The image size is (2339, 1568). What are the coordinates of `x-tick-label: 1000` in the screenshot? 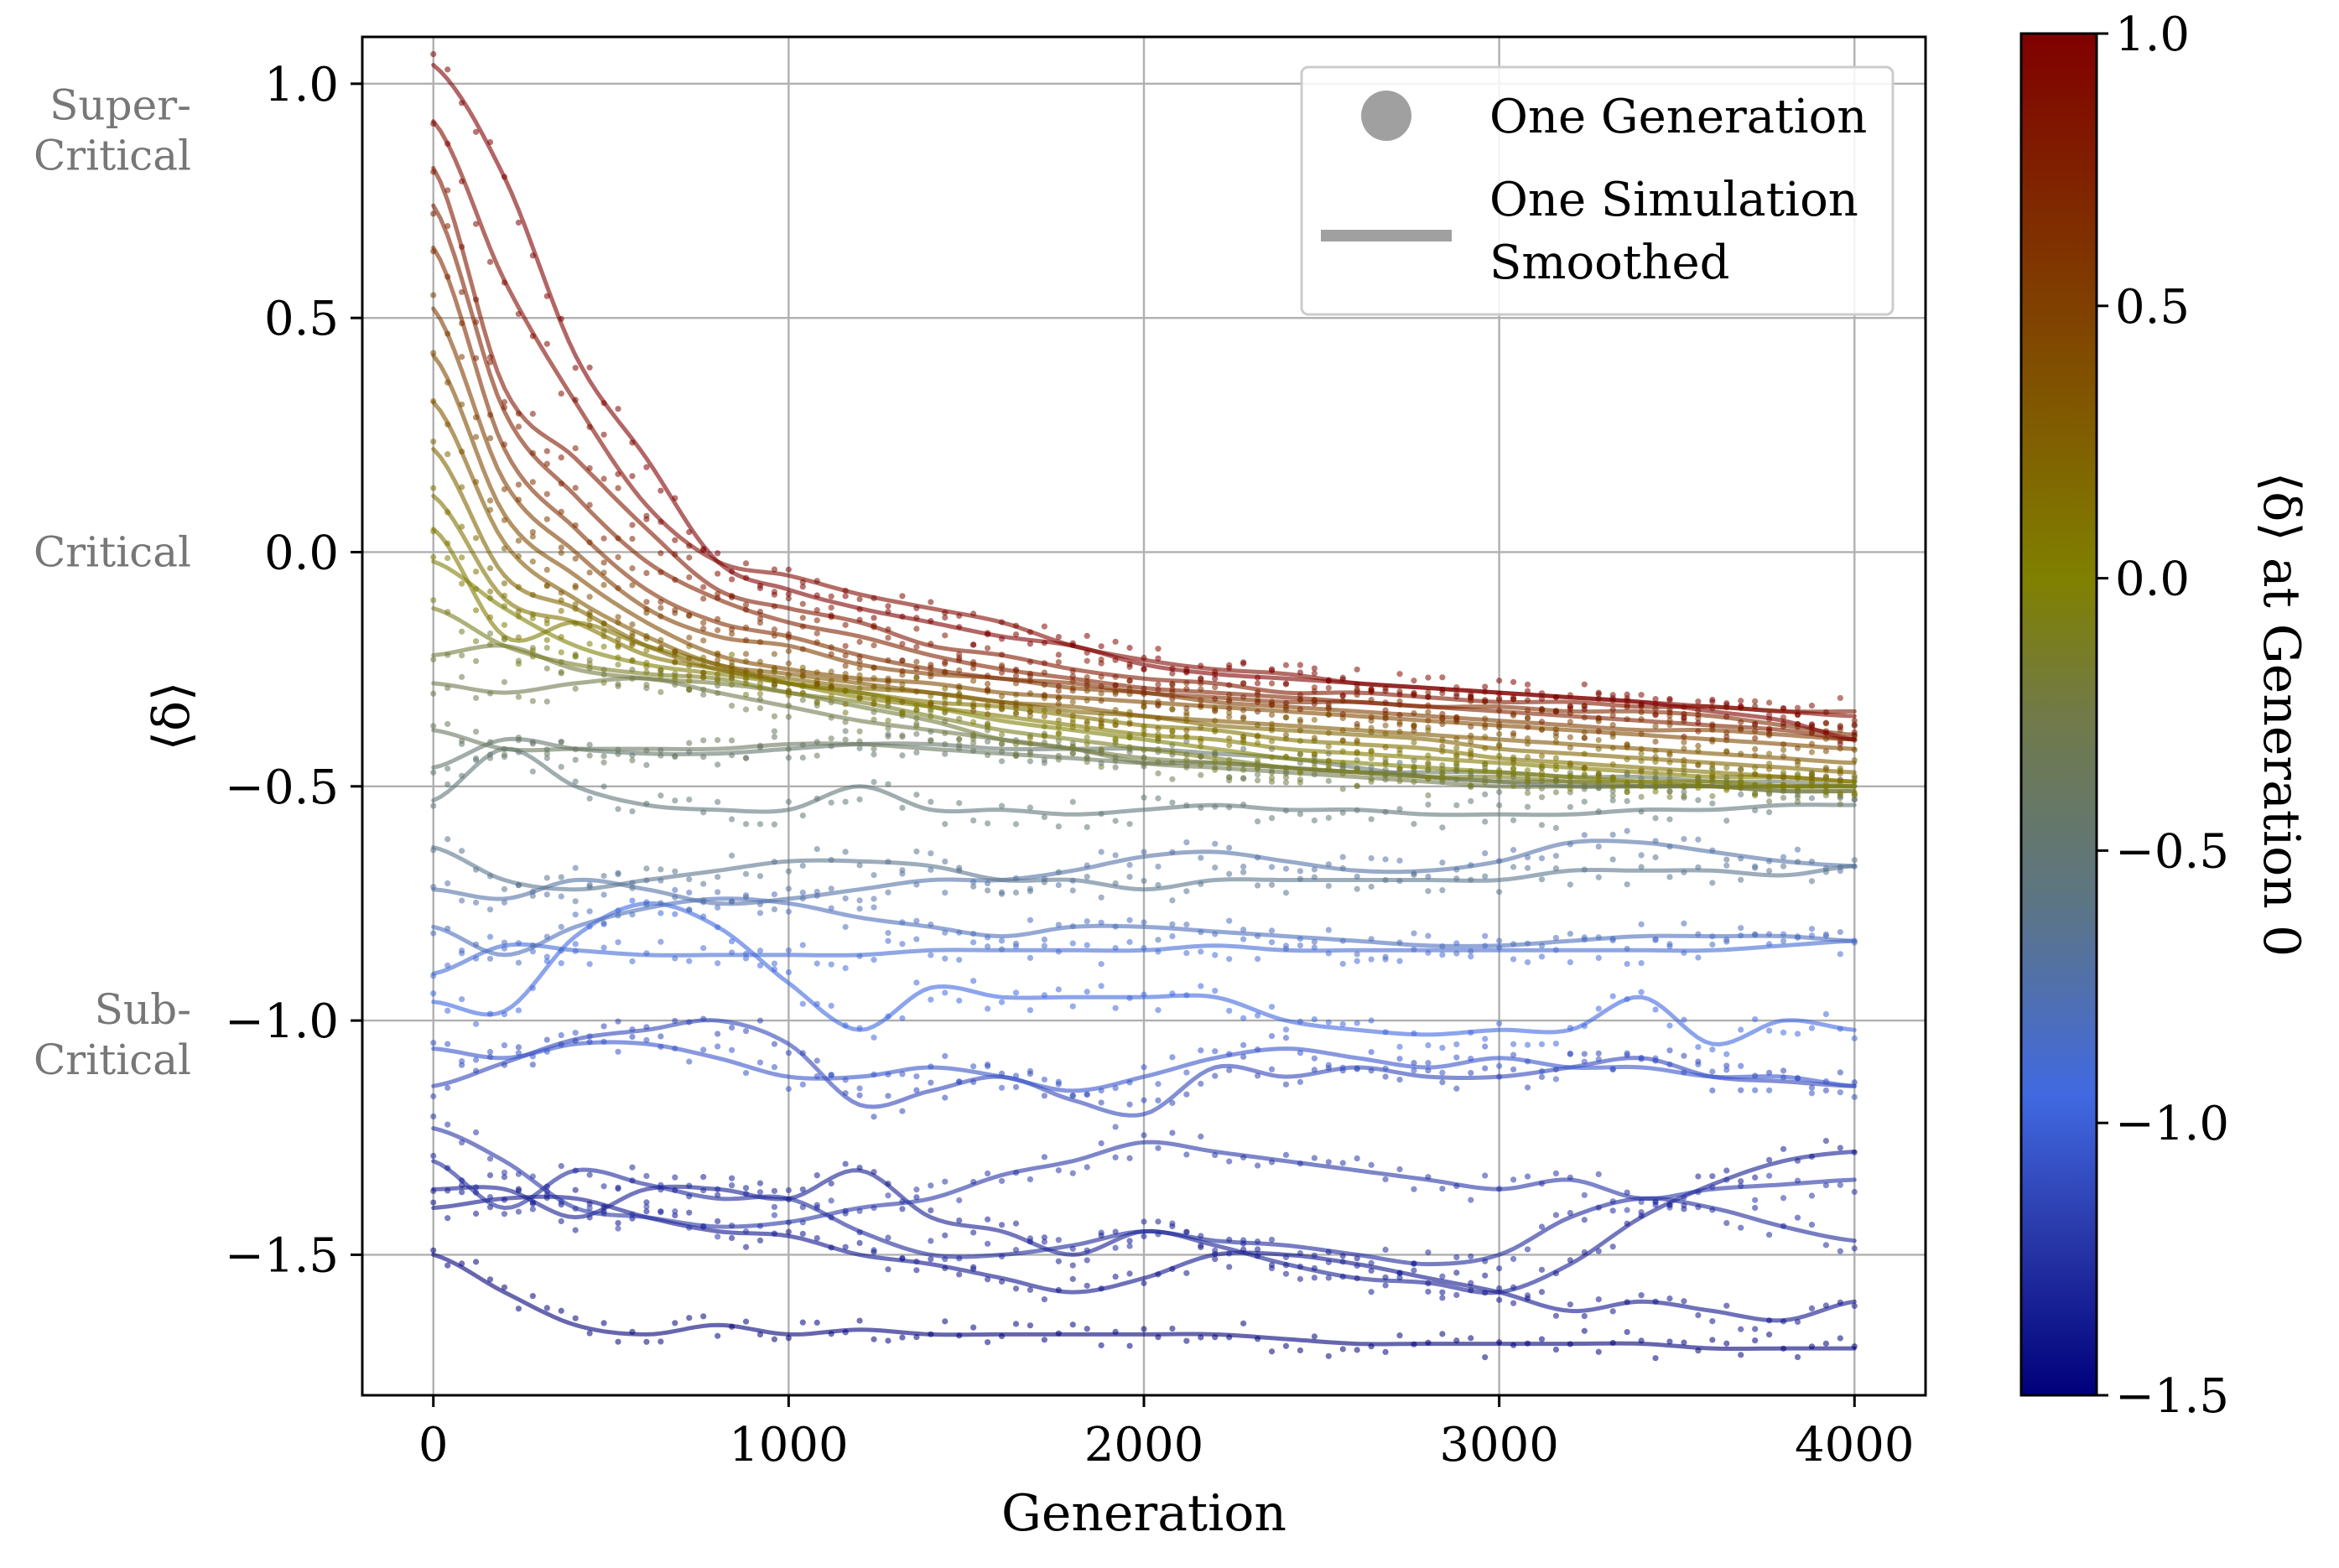 It's located at (789, 1445).